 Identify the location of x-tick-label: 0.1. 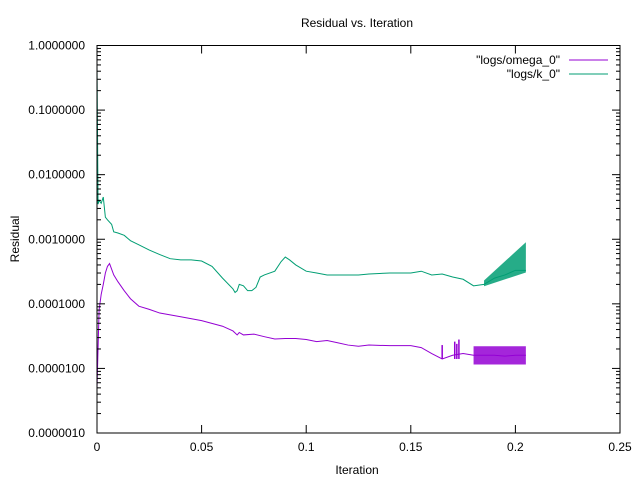
(306, 447).